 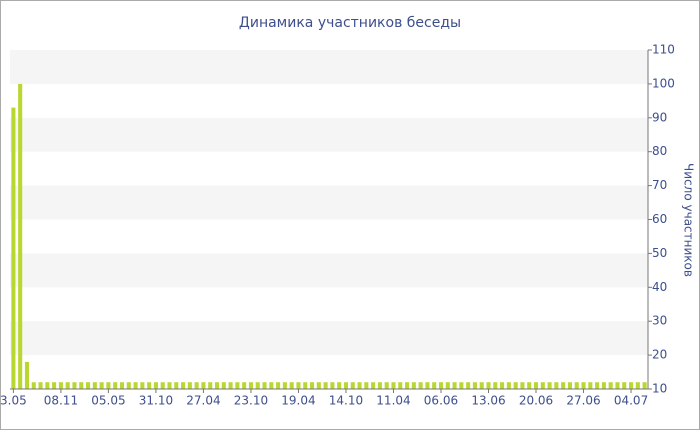 What do you see at coordinates (13, 401) in the screenshot?
I see `x-tick-label: 3.05` at bounding box center [13, 401].